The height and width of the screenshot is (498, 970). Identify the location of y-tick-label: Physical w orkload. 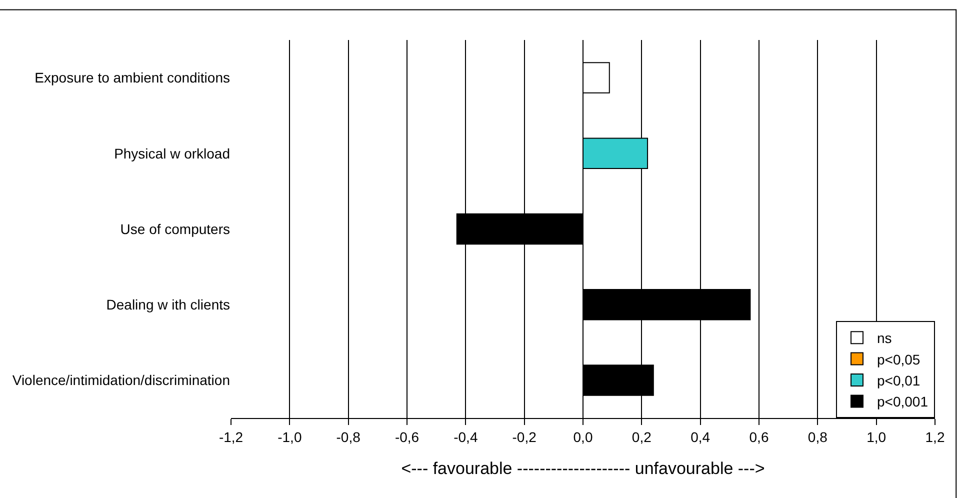
(172, 153).